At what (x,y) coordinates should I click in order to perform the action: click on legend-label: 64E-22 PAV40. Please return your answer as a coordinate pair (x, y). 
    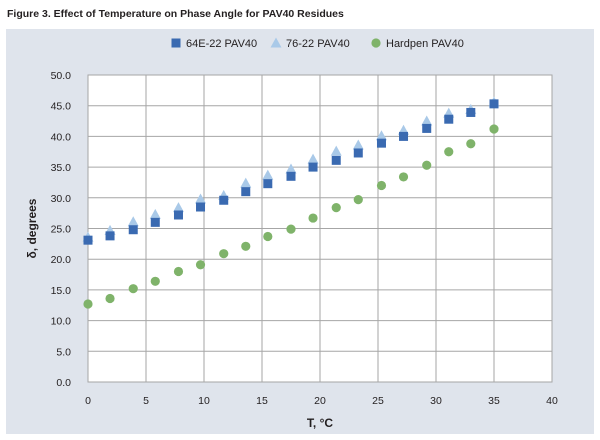
    Looking at the image, I should click on (221, 44).